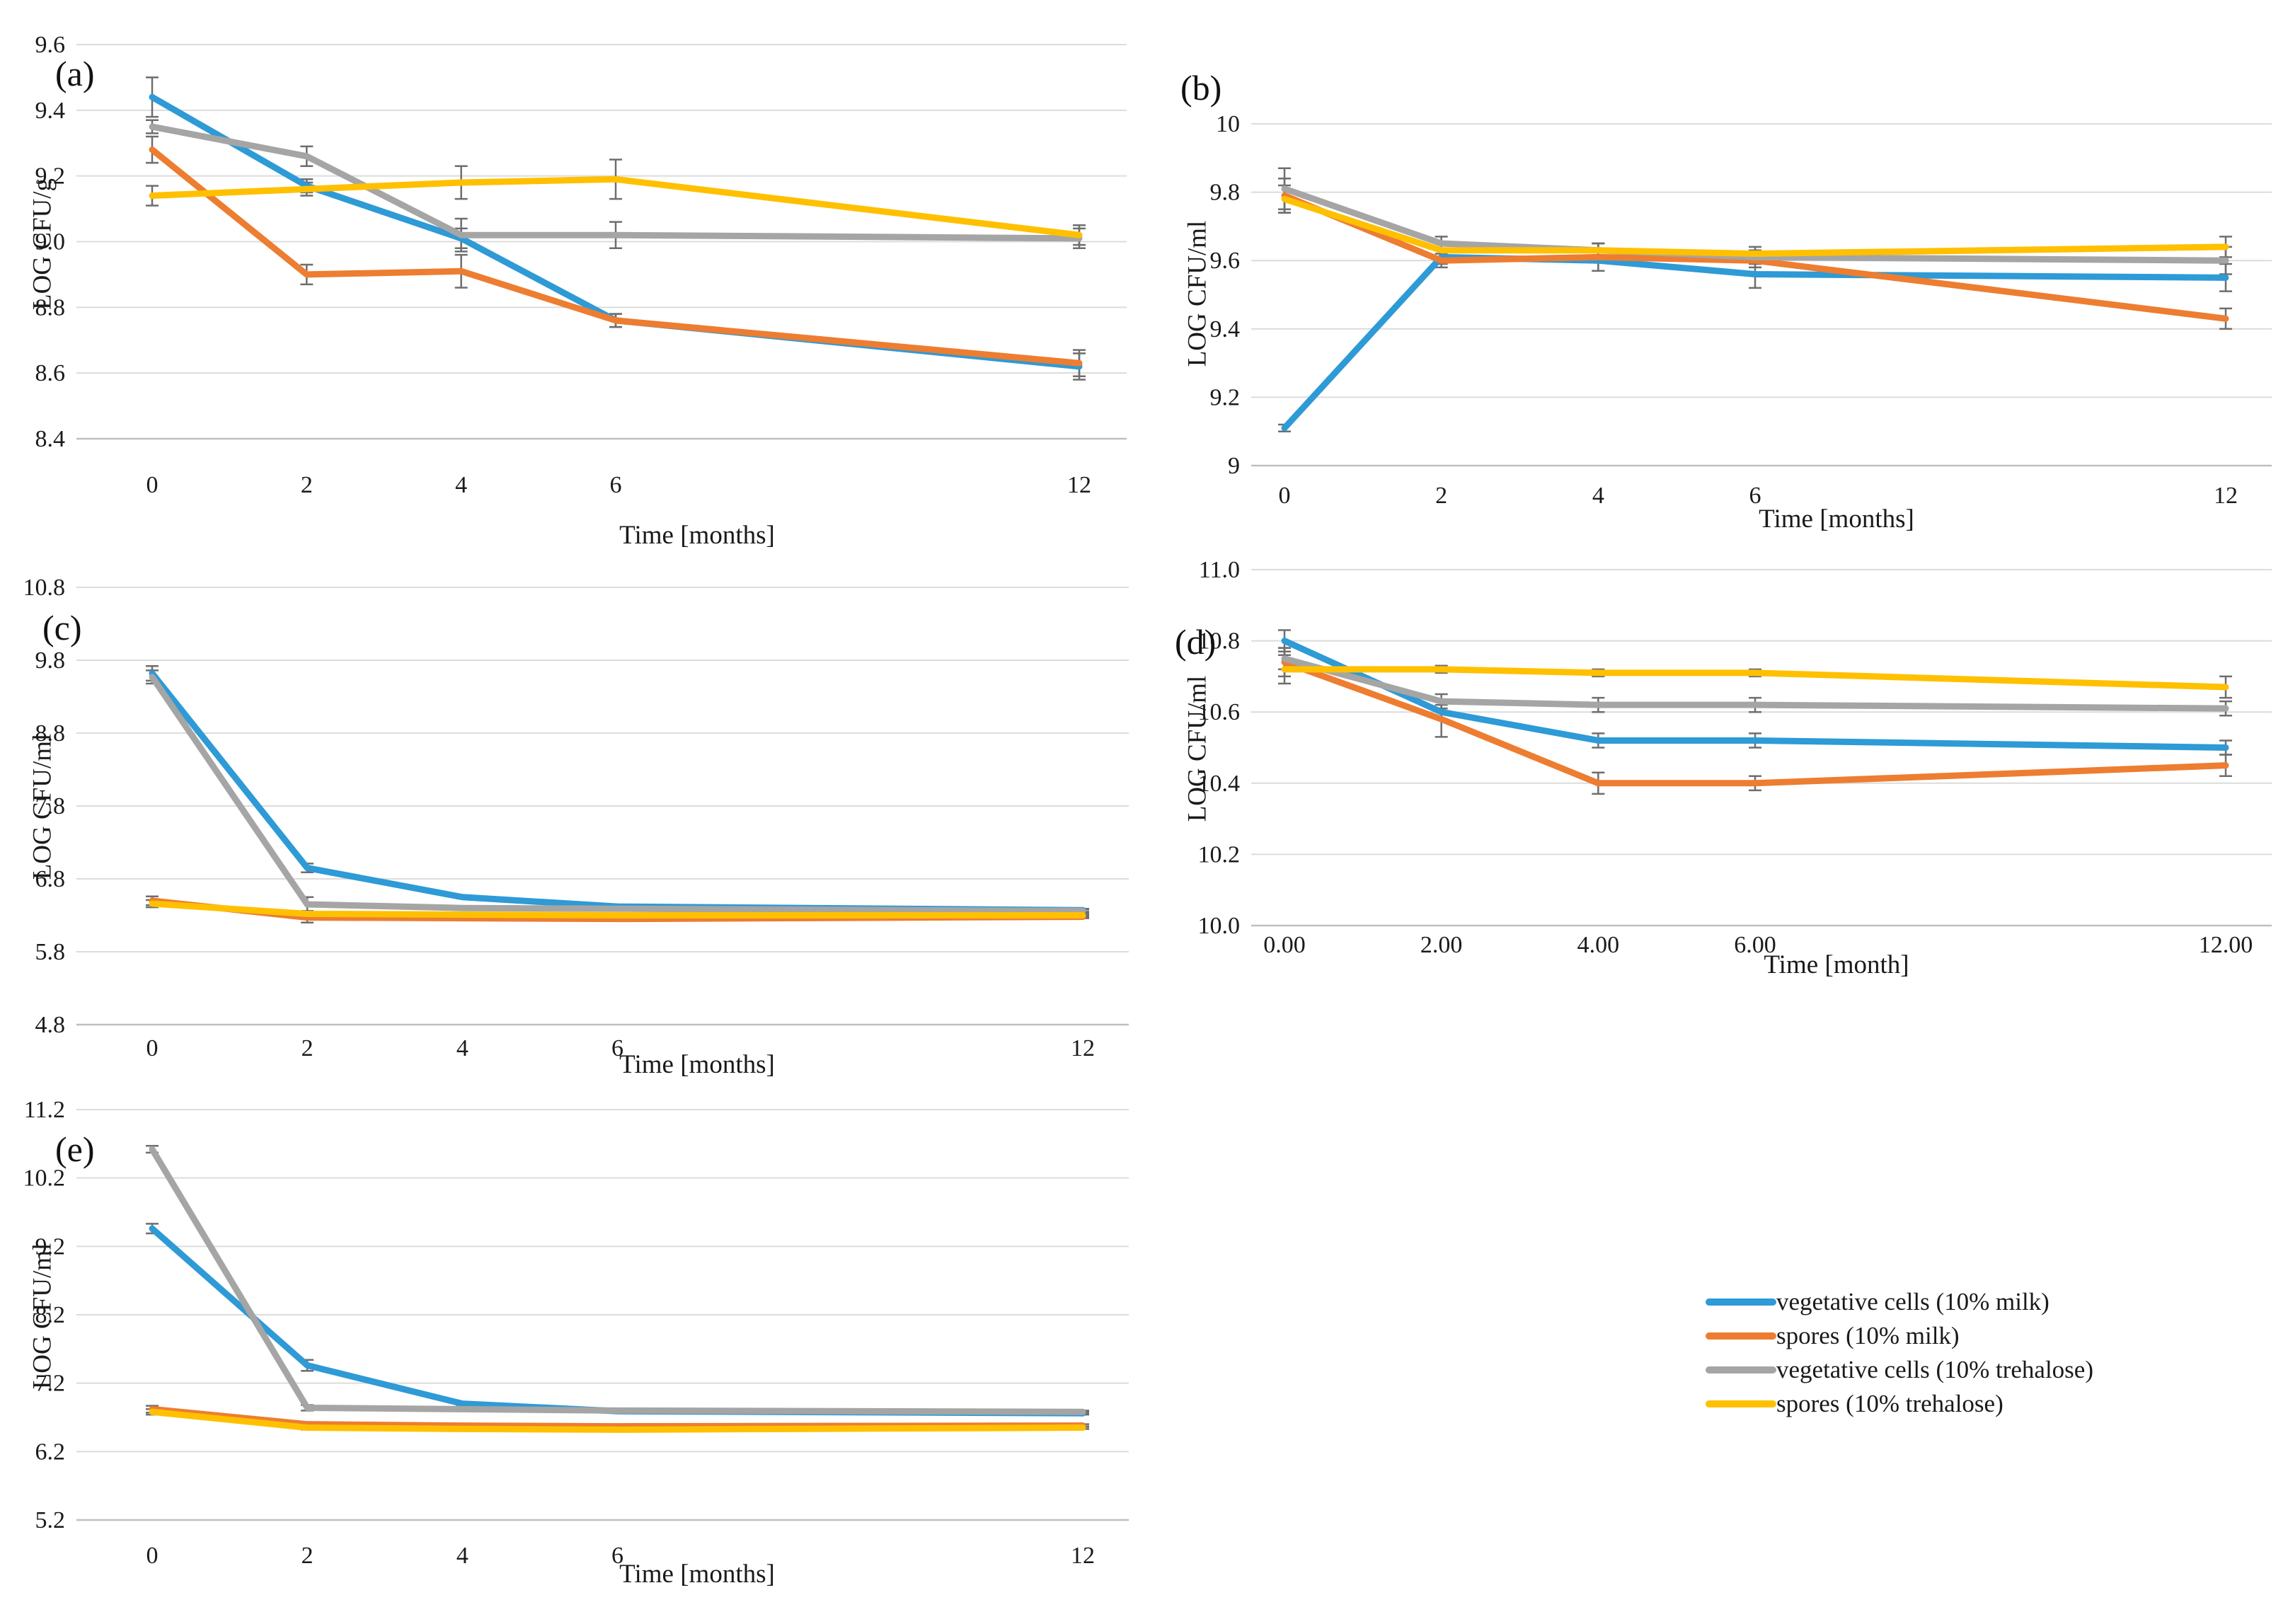 The height and width of the screenshot is (1624, 2288). I want to click on y-tick-label: 5.8, so click(50, 952).